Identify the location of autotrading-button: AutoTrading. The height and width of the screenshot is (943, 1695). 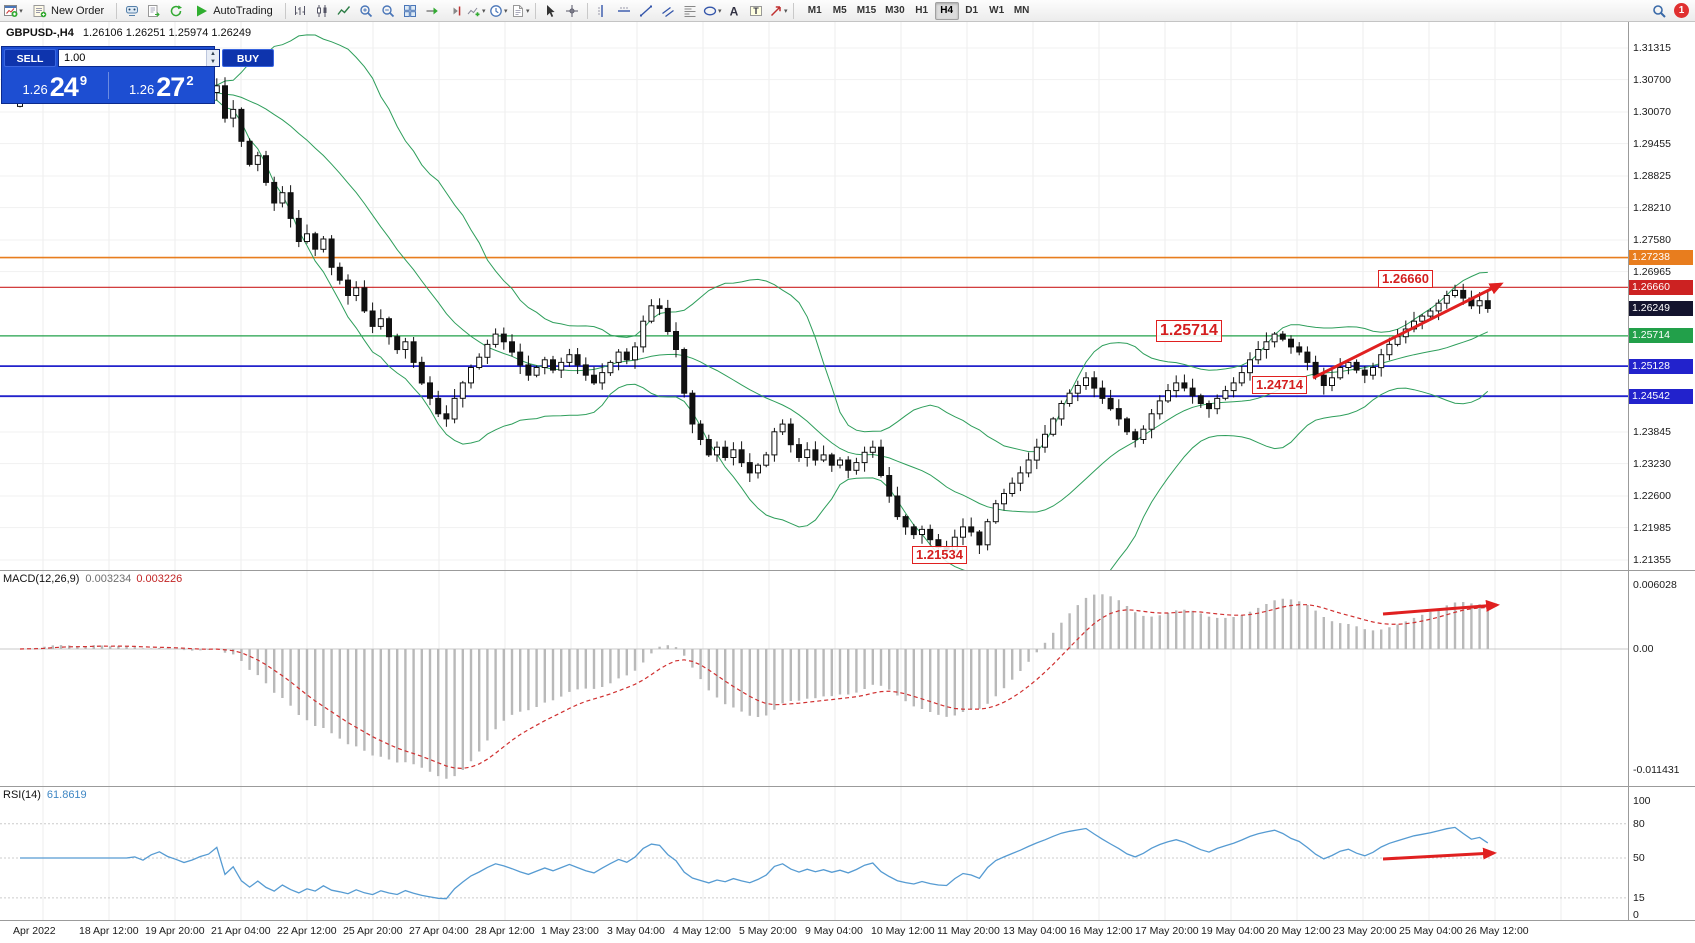
(234, 10).